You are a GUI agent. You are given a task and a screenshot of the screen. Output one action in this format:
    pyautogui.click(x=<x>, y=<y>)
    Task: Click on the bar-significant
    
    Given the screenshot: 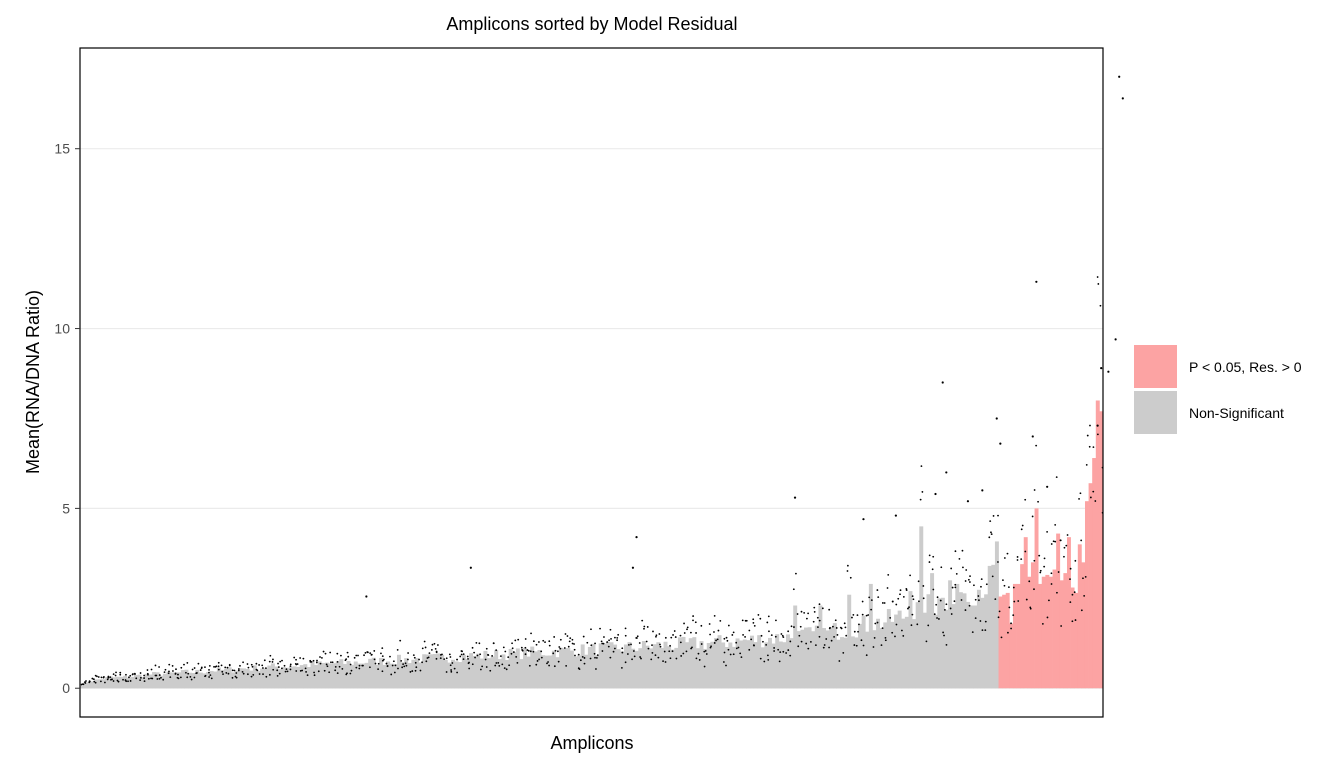 What is the action you would take?
    pyautogui.click(x=1076, y=640)
    